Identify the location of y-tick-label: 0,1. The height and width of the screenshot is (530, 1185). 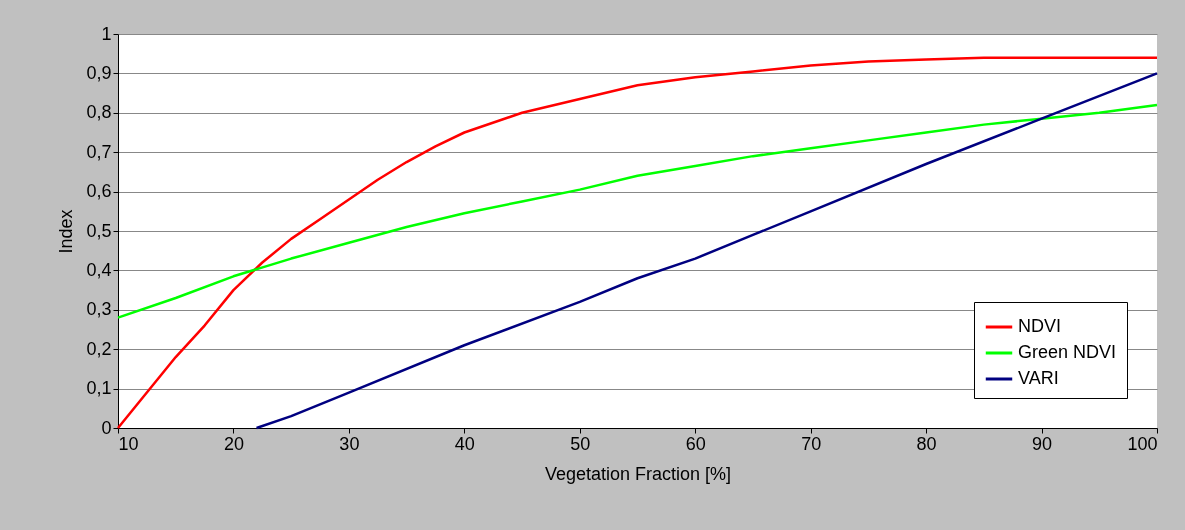
(99, 388).